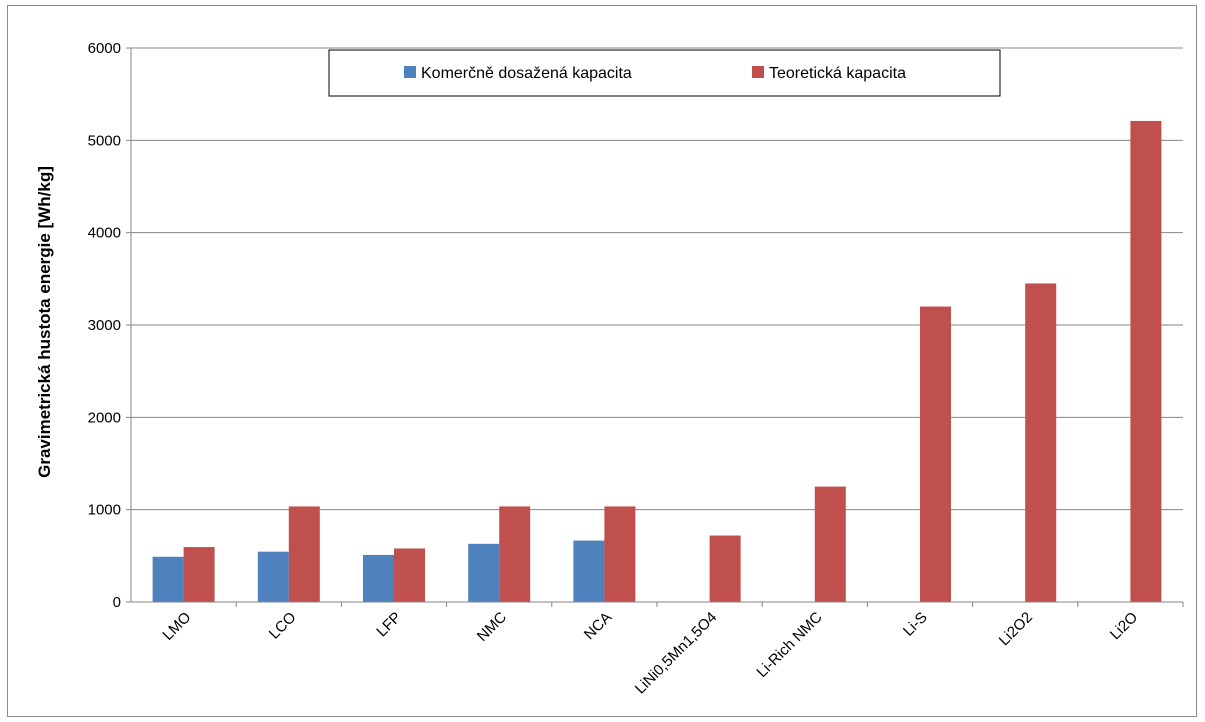 The height and width of the screenshot is (722, 1205). What do you see at coordinates (104, 325) in the screenshot?
I see `y-tick-label: 3000` at bounding box center [104, 325].